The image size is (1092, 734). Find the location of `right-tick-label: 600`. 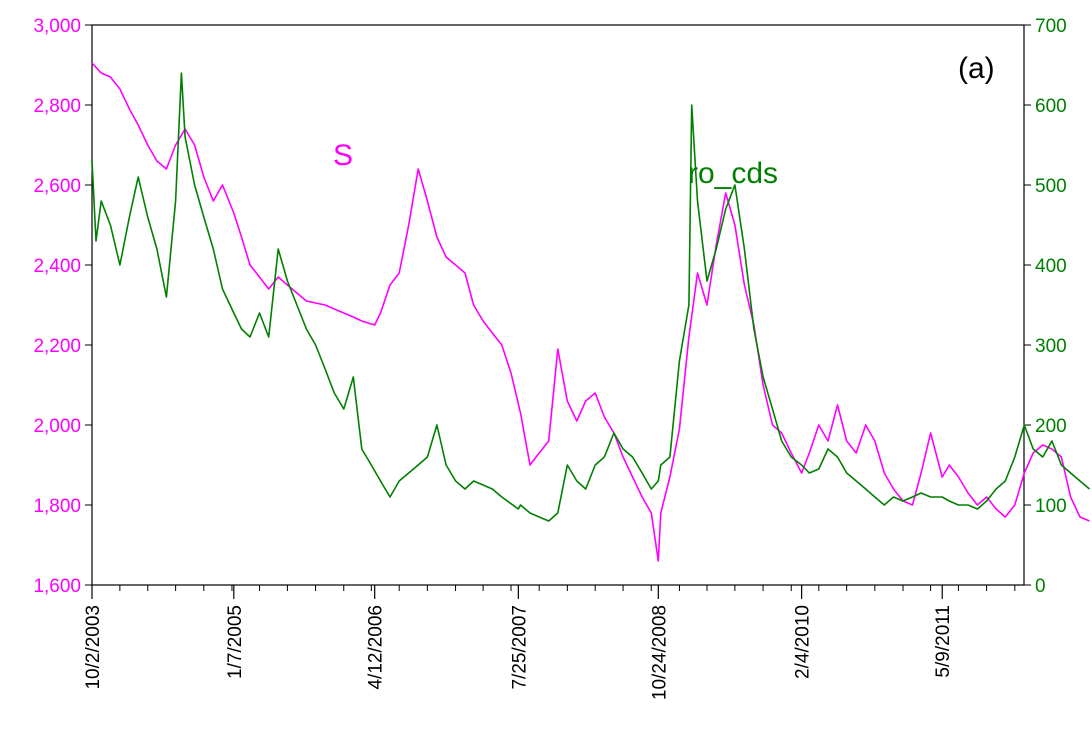

right-tick-label: 600 is located at coordinates (1051, 106).